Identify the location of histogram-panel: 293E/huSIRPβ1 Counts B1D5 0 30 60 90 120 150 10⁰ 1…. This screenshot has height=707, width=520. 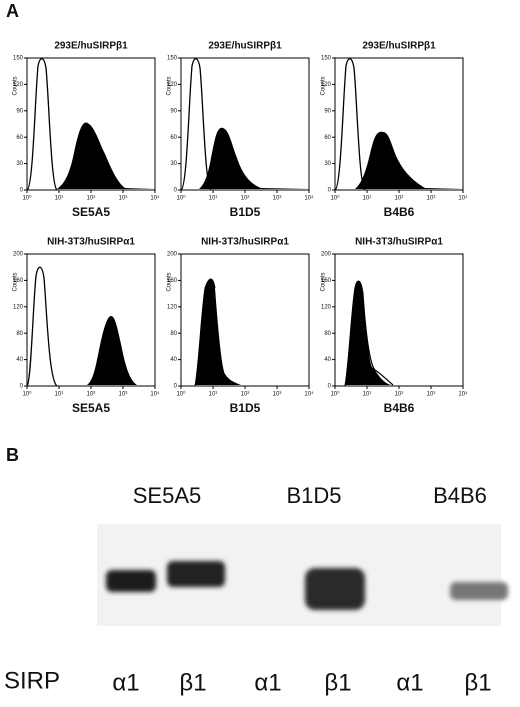
(240, 130).